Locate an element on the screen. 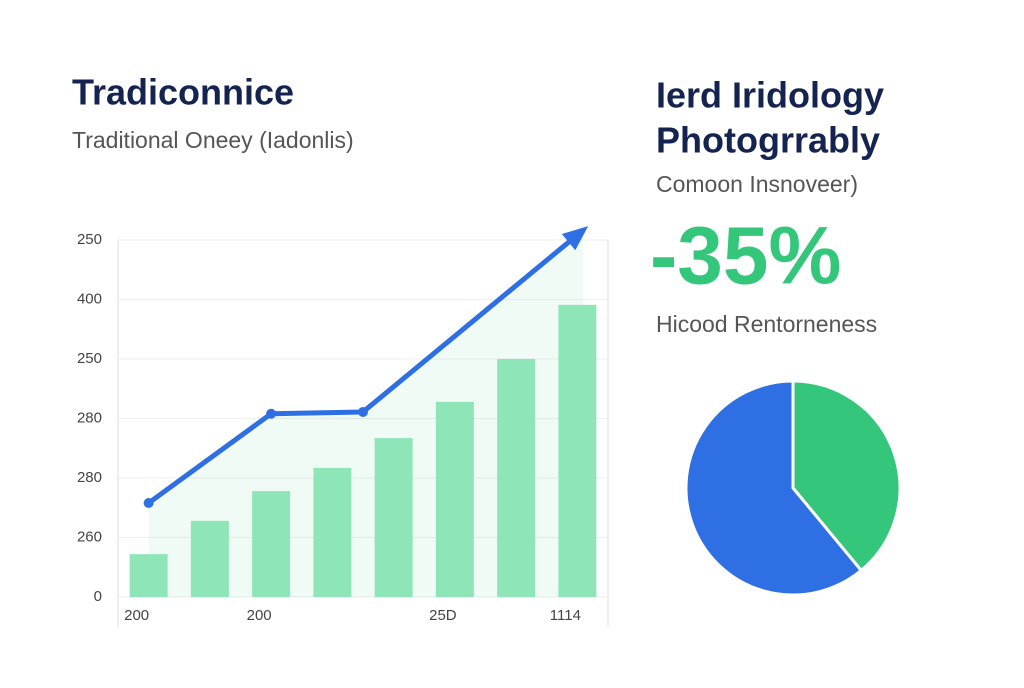 This screenshot has height=688, width=1024. stat-label: Hicood Rentorneness is located at coordinates (766, 324).